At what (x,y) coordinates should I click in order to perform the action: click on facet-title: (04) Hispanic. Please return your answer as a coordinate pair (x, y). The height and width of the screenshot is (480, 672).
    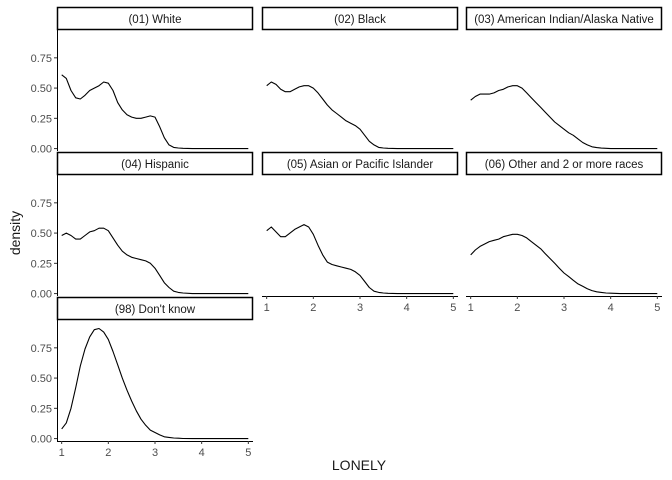
    Looking at the image, I should click on (155, 165).